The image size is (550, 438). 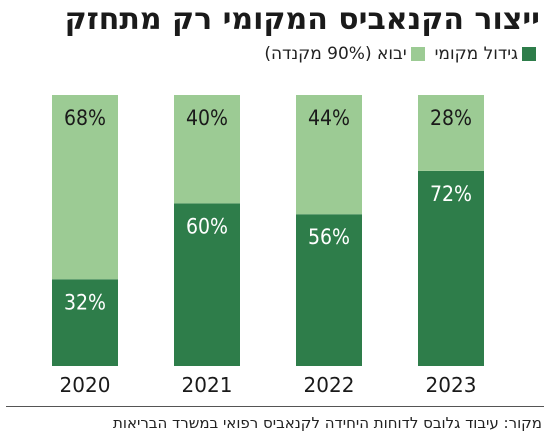 I want to click on legend-item-import: יבוא (90% מקנדה), so click(x=344, y=54).